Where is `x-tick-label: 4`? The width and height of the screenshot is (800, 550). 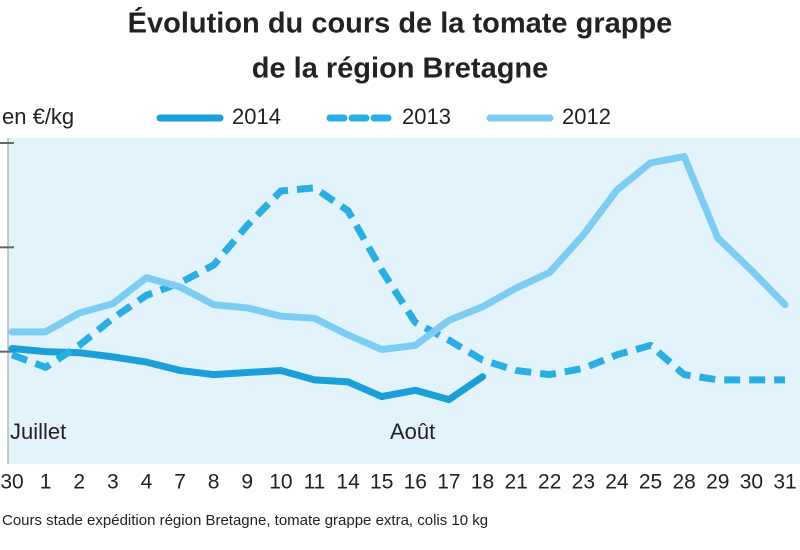
x-tick-label: 4 is located at coordinates (147, 482).